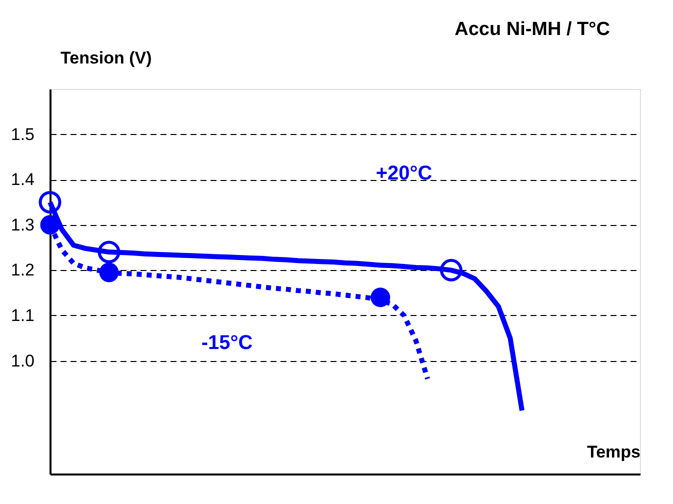 The width and height of the screenshot is (673, 504). I want to click on annotation: -15°C, so click(227, 343).